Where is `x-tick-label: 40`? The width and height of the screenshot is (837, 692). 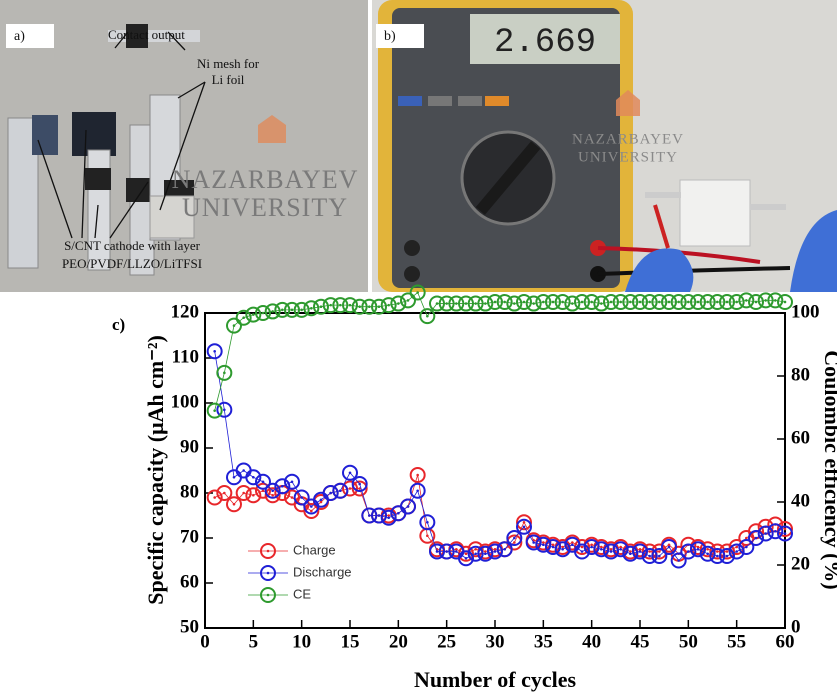
x-tick-label: 40 is located at coordinates (591, 641).